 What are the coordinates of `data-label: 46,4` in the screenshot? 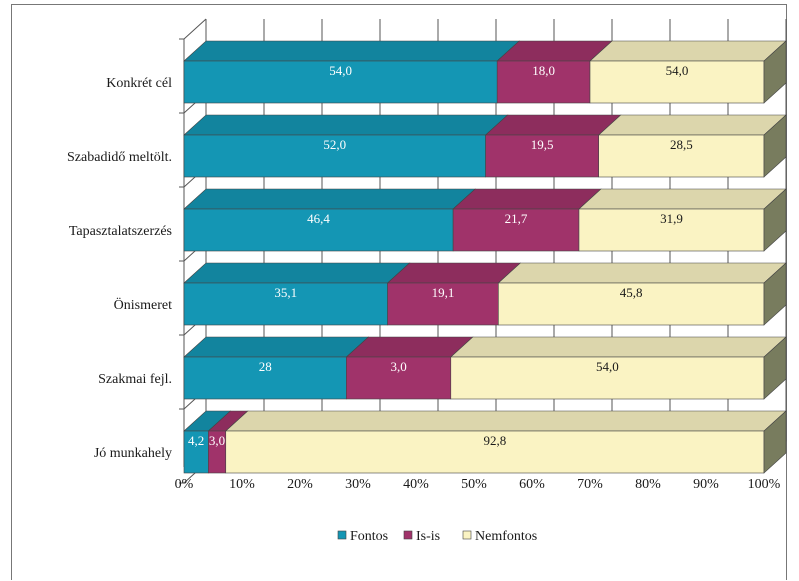 It's located at (318, 218).